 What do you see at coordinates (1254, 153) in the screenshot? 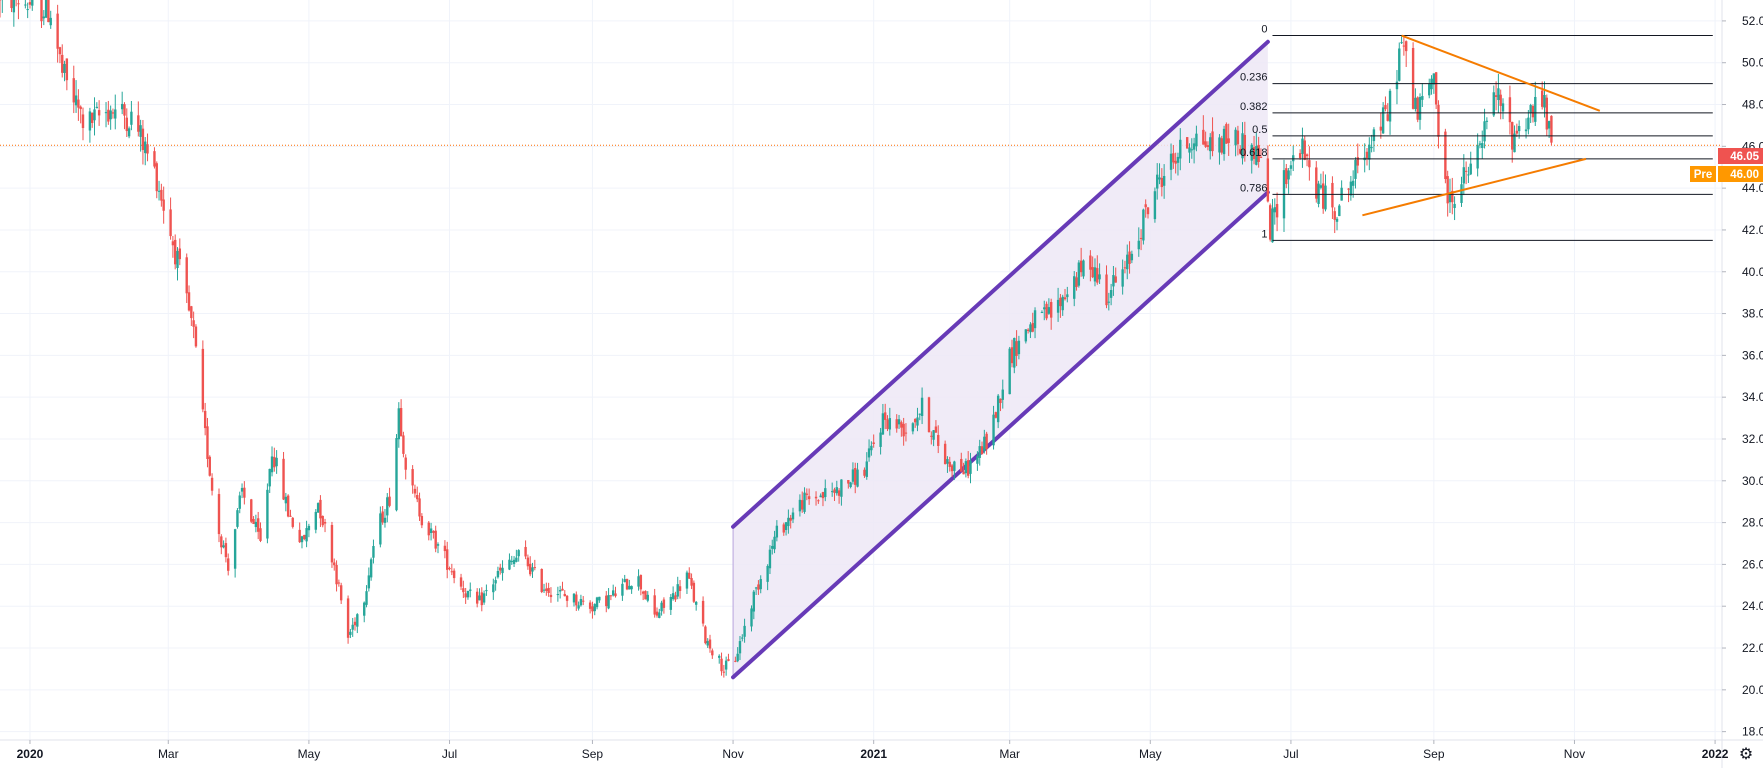
I see `fib-level-label: 0.618` at bounding box center [1254, 153].